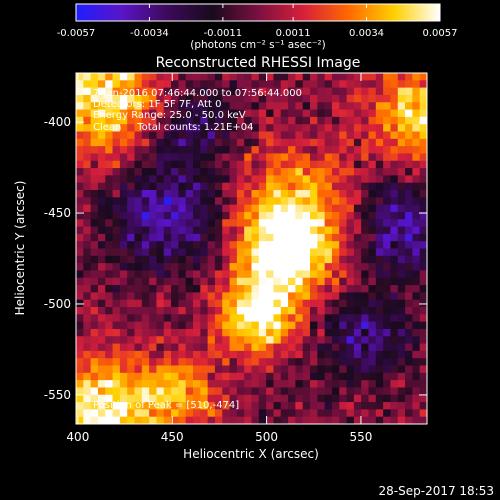 The width and height of the screenshot is (500, 500). I want to click on annotation-counts: Clean Total counts: 1.21E+04, so click(173, 127).